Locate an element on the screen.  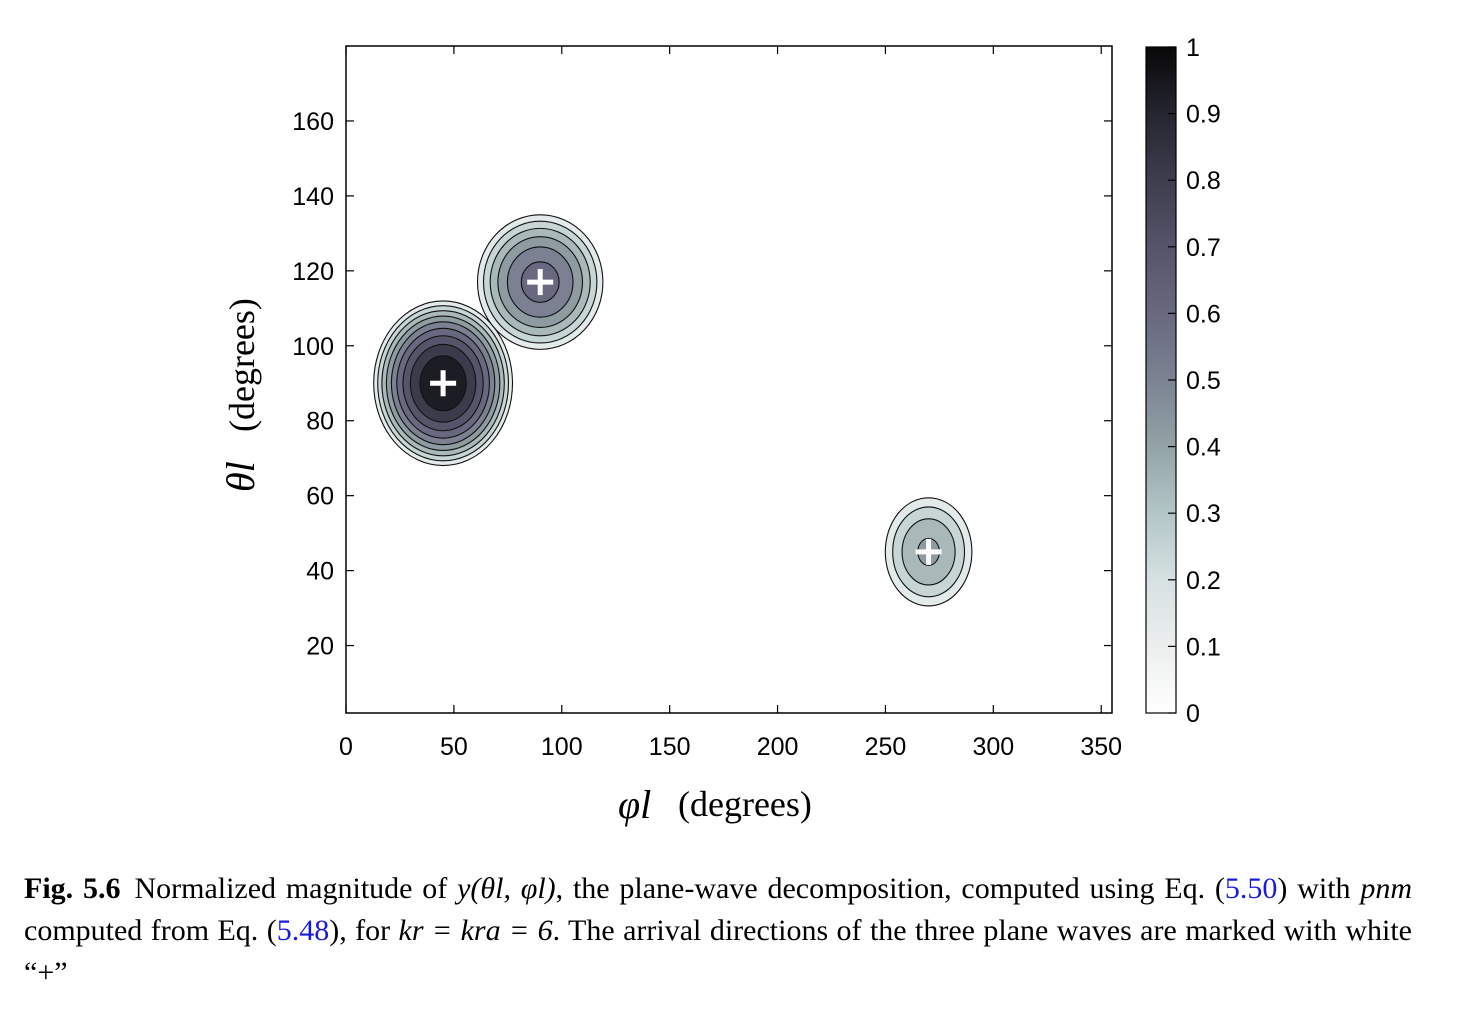
y-tick-100: 100 is located at coordinates (702, 347).